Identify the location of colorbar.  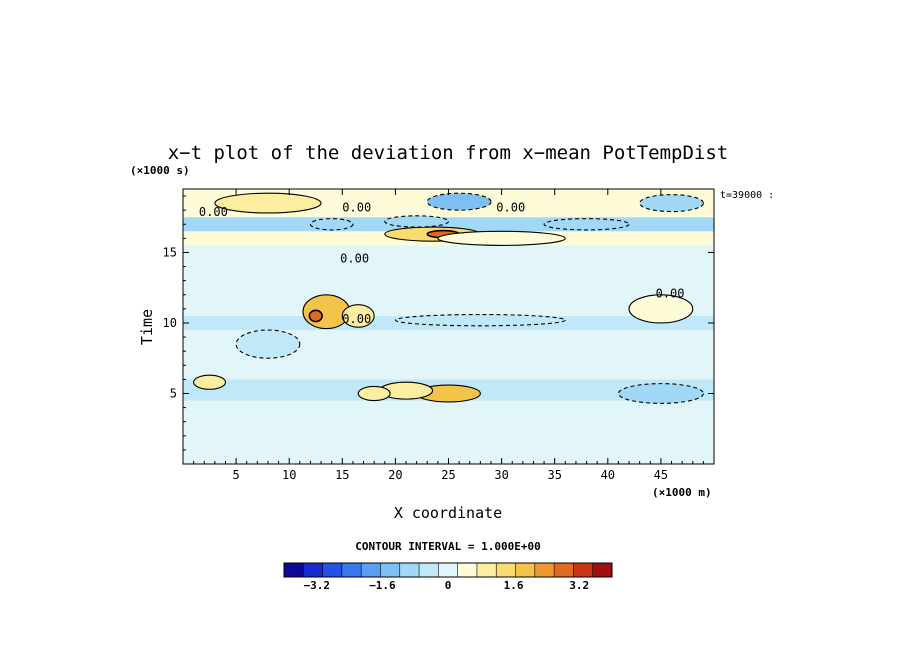
(448, 570).